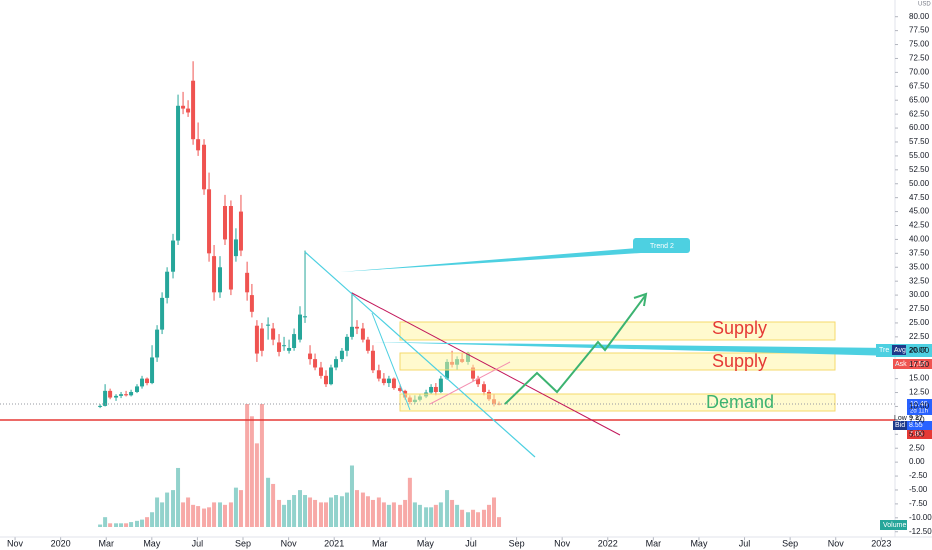  Describe the element at coordinates (919, 169) in the screenshot. I see `y-tick-label: 52.50` at that location.